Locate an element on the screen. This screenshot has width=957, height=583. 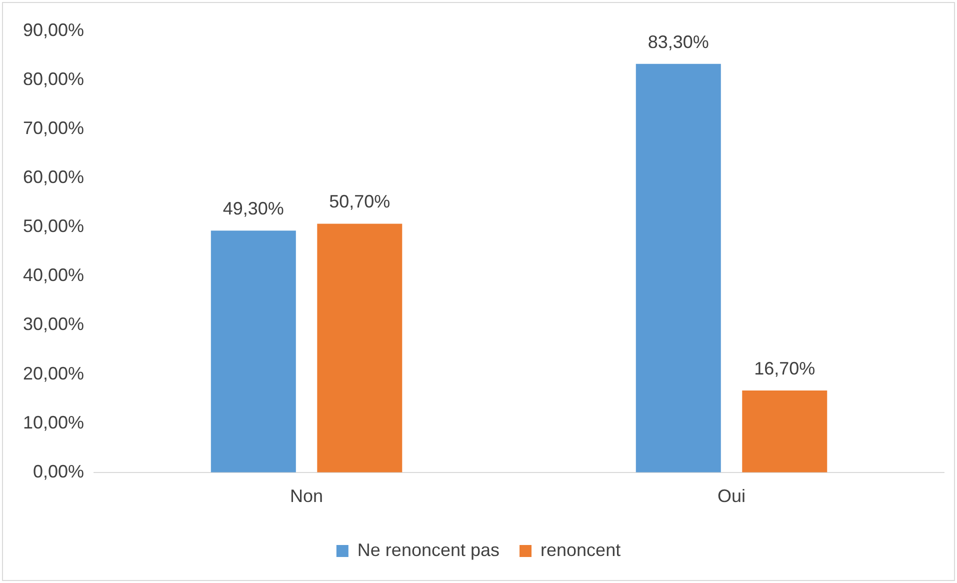
data-label: 50,70% is located at coordinates (359, 202).